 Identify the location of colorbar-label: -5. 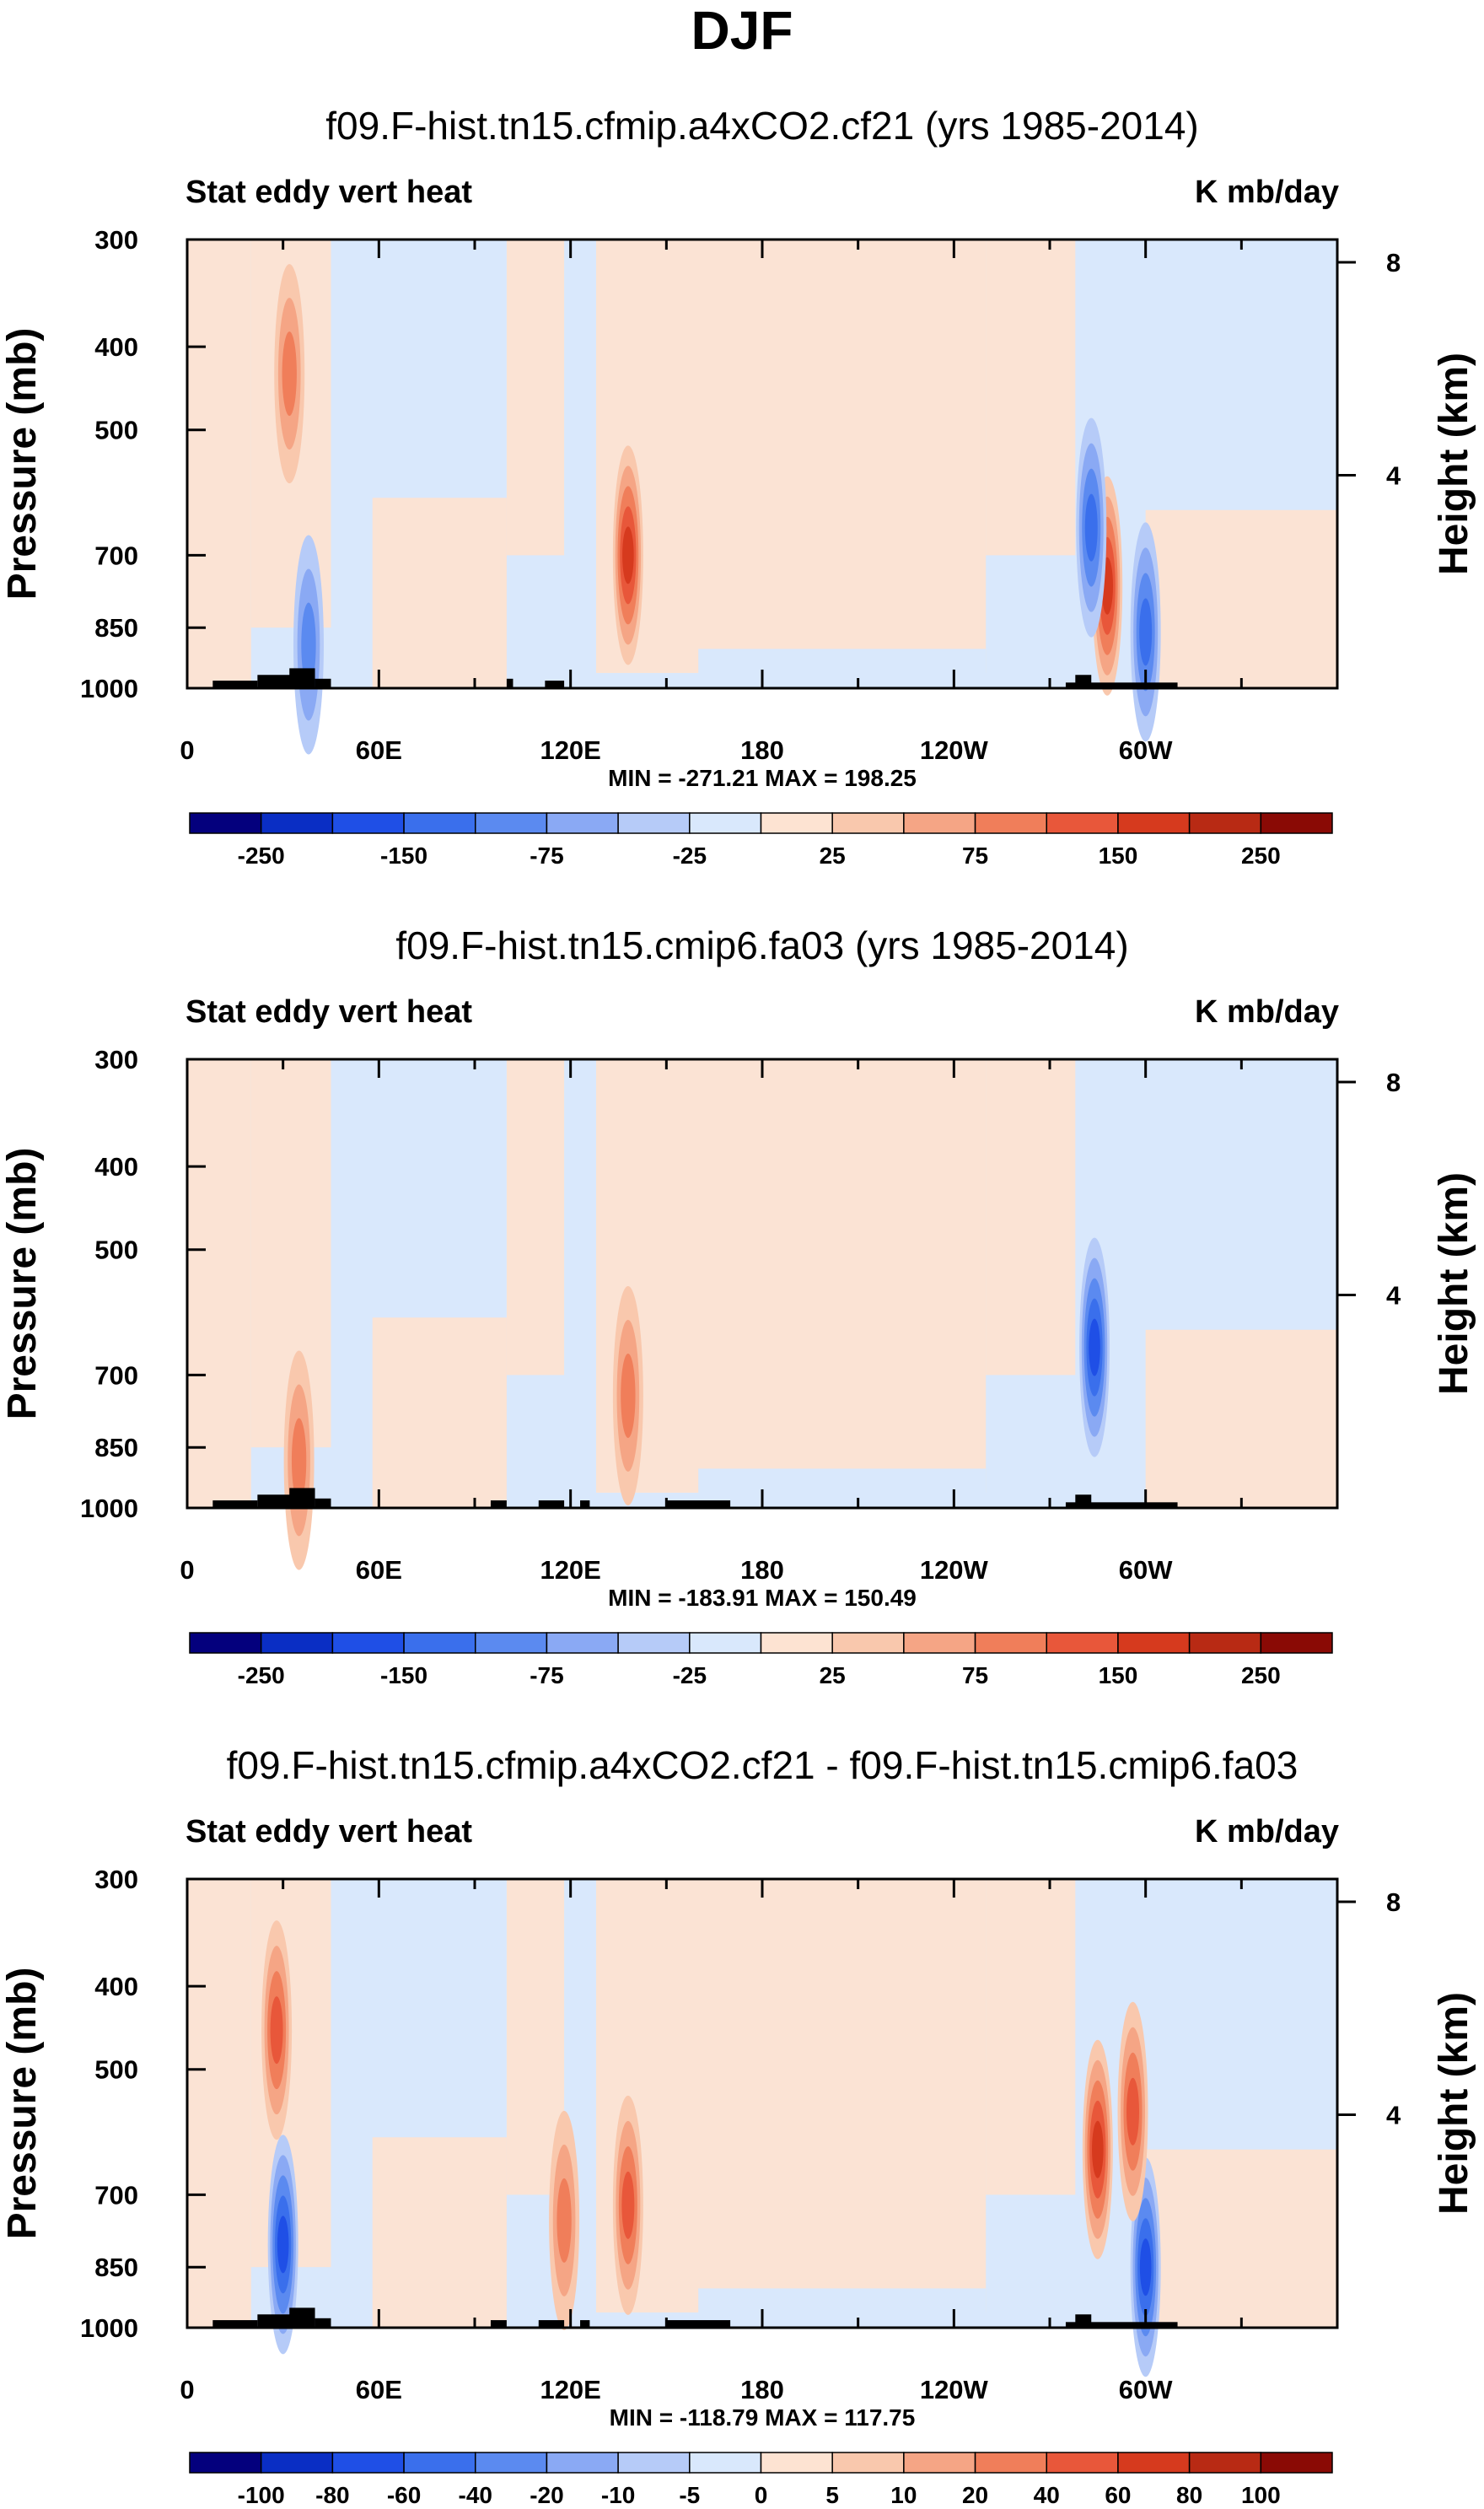
(689, 2495).